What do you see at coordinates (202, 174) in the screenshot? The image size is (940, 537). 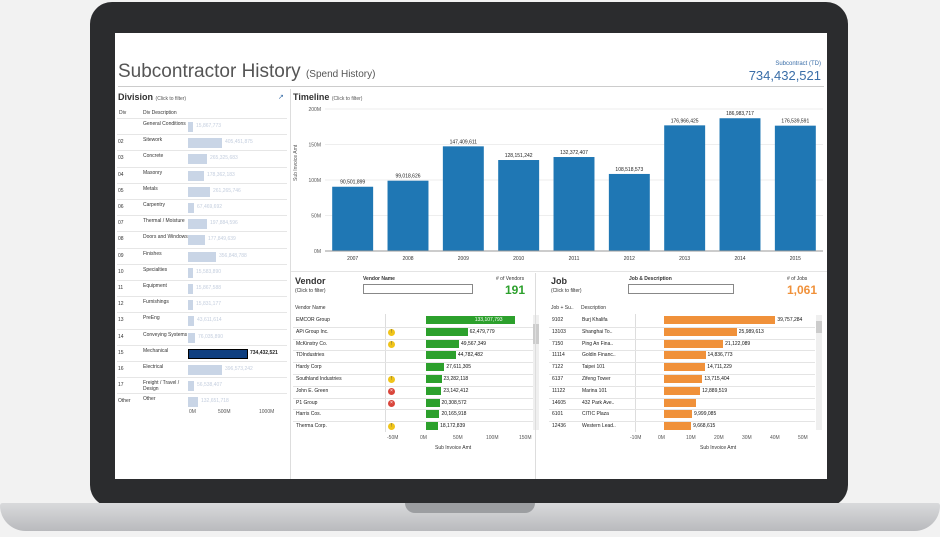 I see `division-row: 04 Masonry 178,362,183` at bounding box center [202, 174].